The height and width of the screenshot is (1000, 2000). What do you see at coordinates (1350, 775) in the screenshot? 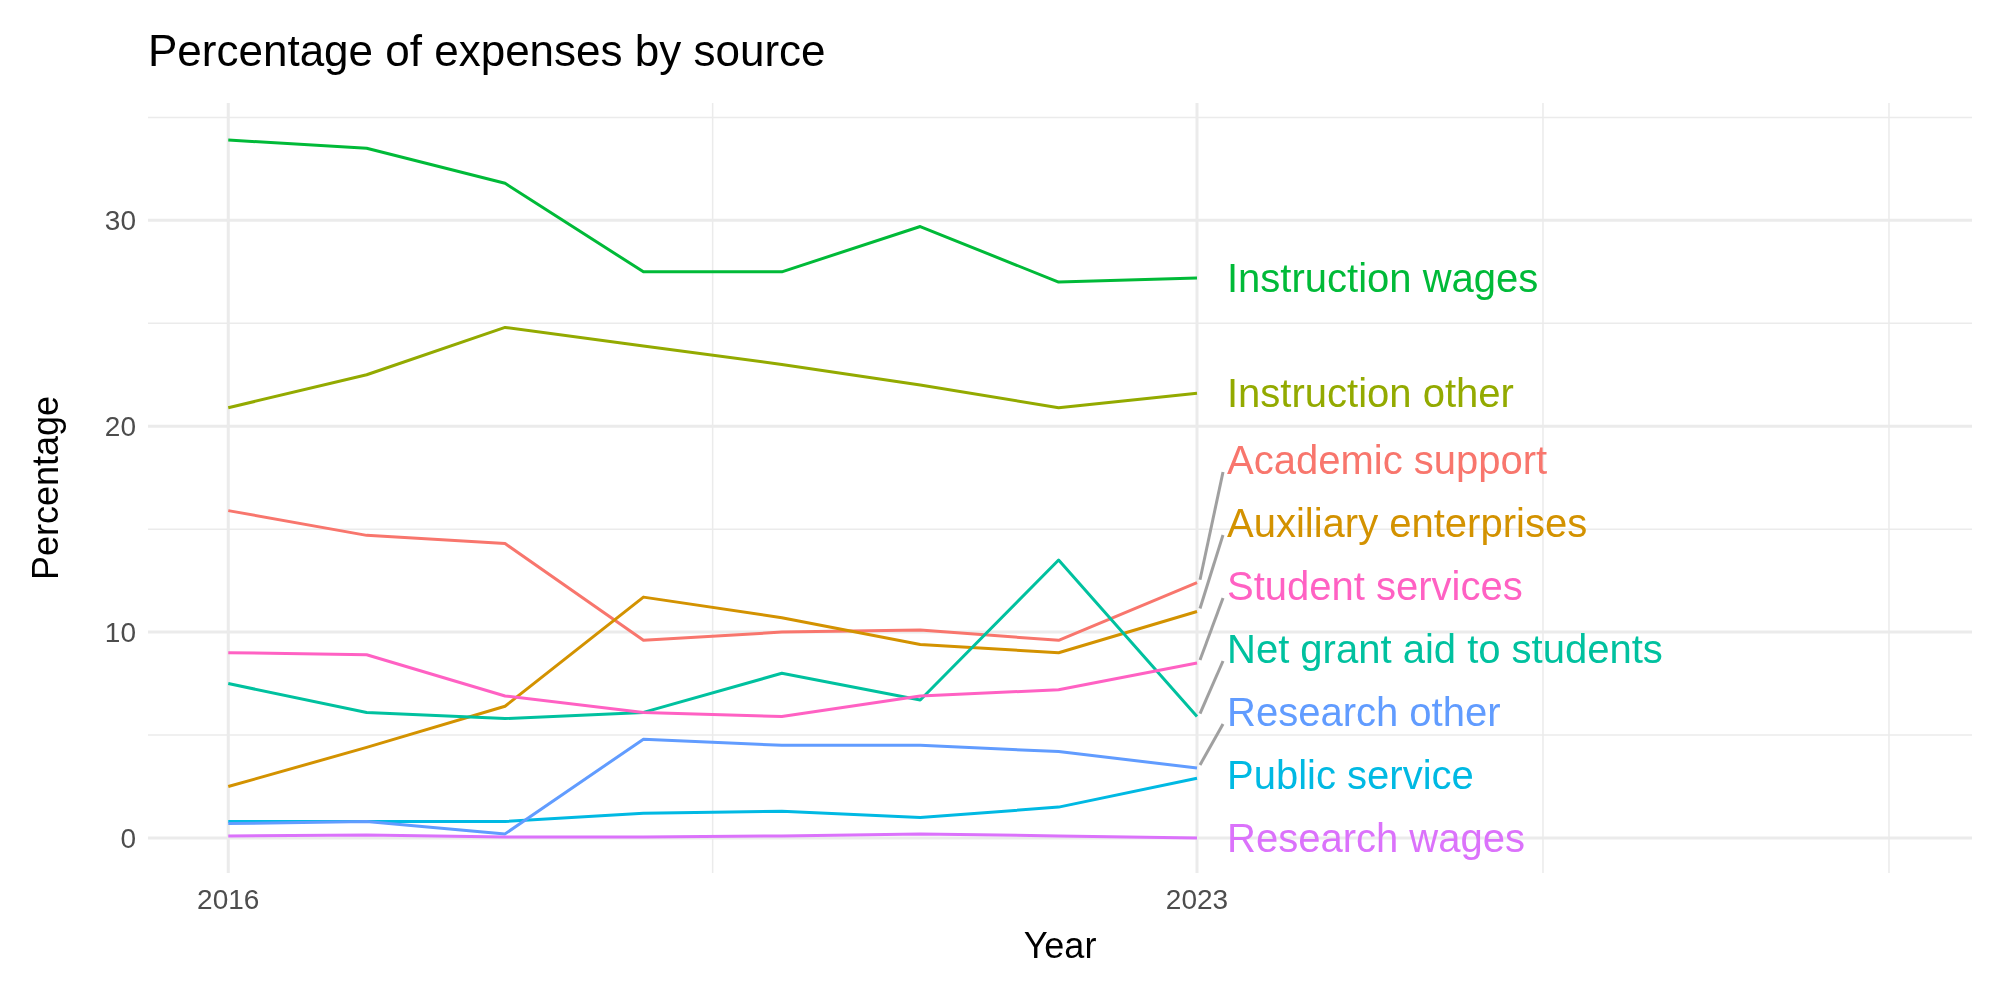
I see `series-label: Public service` at bounding box center [1350, 775].